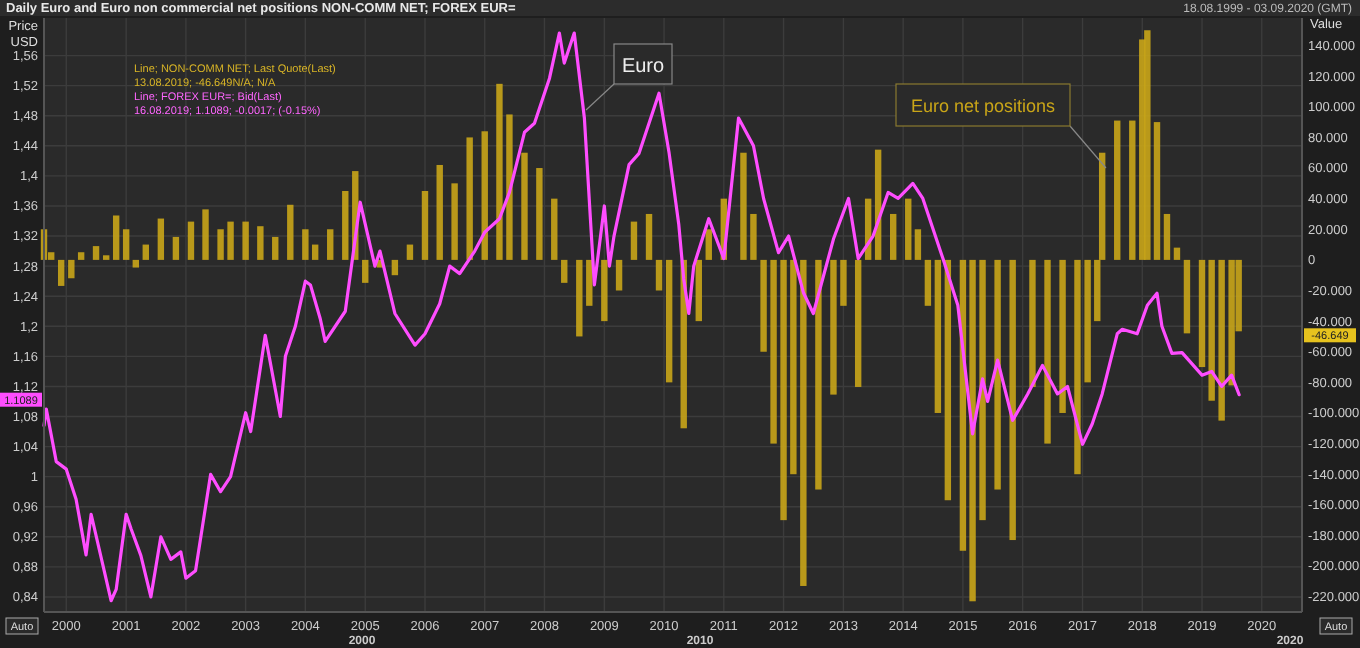 The image size is (1360, 648). Describe the element at coordinates (983, 106) in the screenshot. I see `text: Euro net positions` at that location.